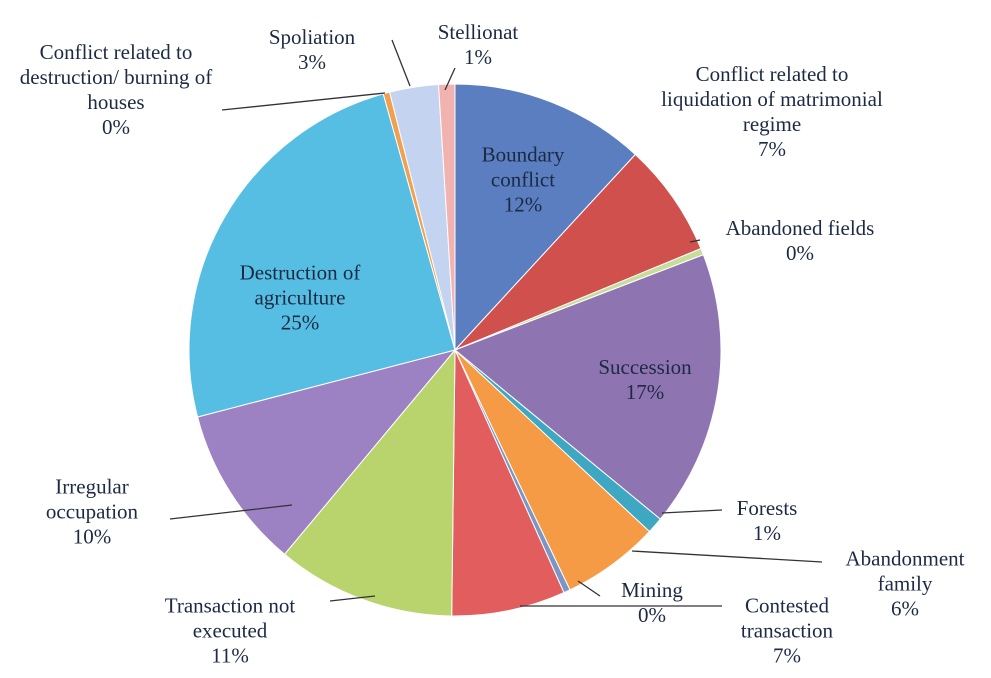 The width and height of the screenshot is (991, 678). I want to click on value-label: 11%, so click(230, 655).